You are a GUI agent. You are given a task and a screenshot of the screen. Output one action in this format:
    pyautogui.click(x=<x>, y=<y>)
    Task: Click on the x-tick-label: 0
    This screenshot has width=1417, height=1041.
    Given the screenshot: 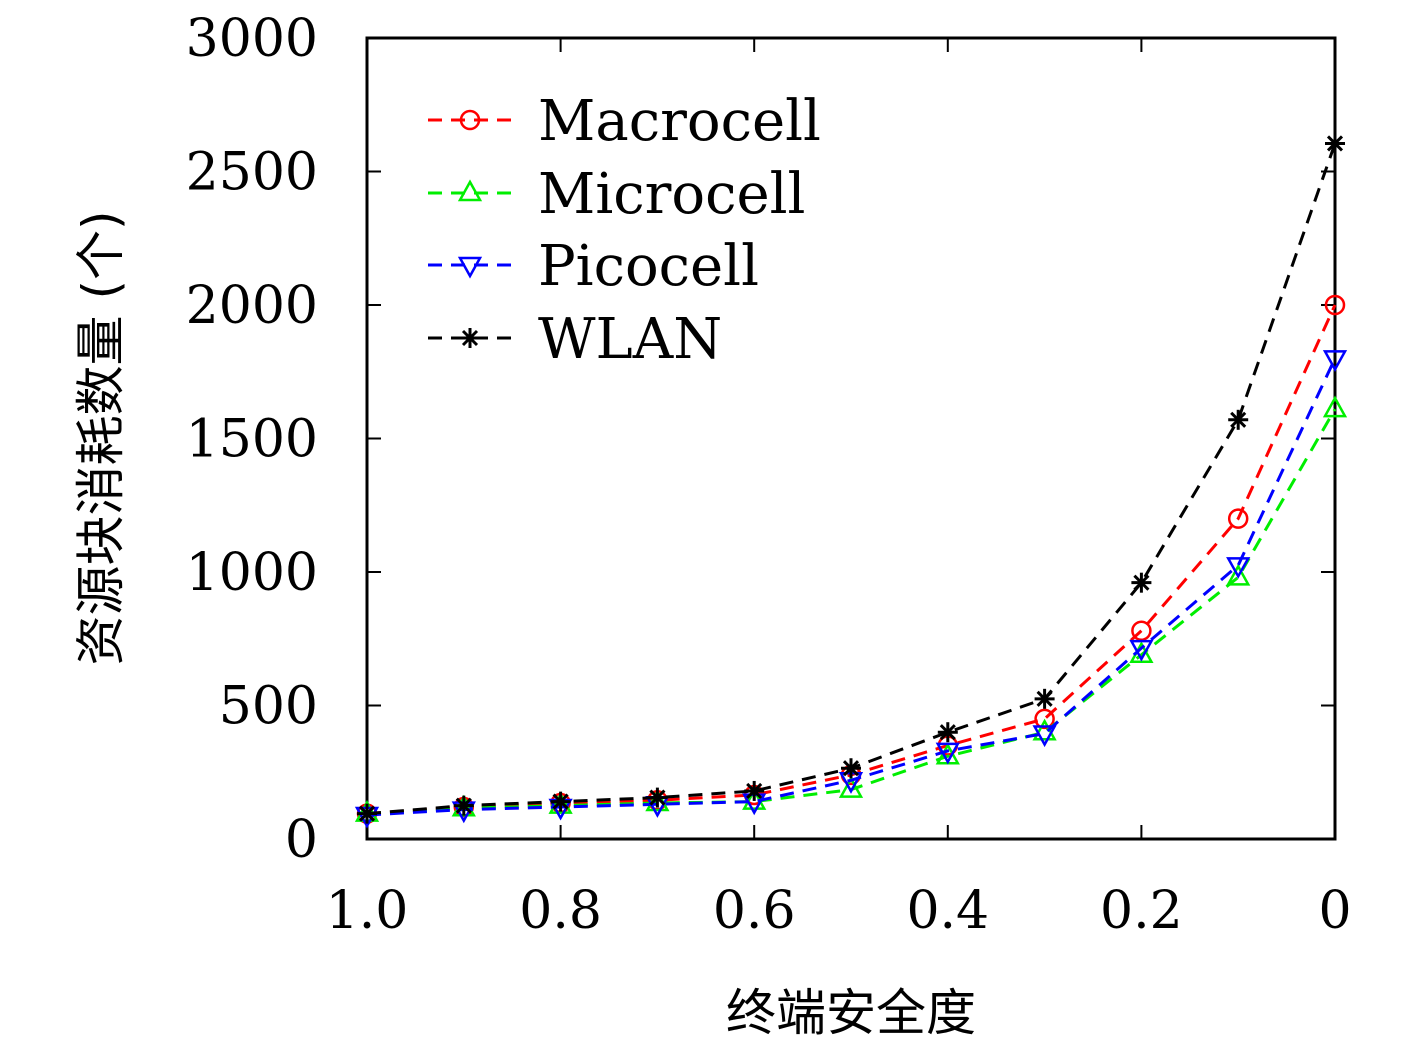 What is the action you would take?
    pyautogui.click(x=1334, y=911)
    